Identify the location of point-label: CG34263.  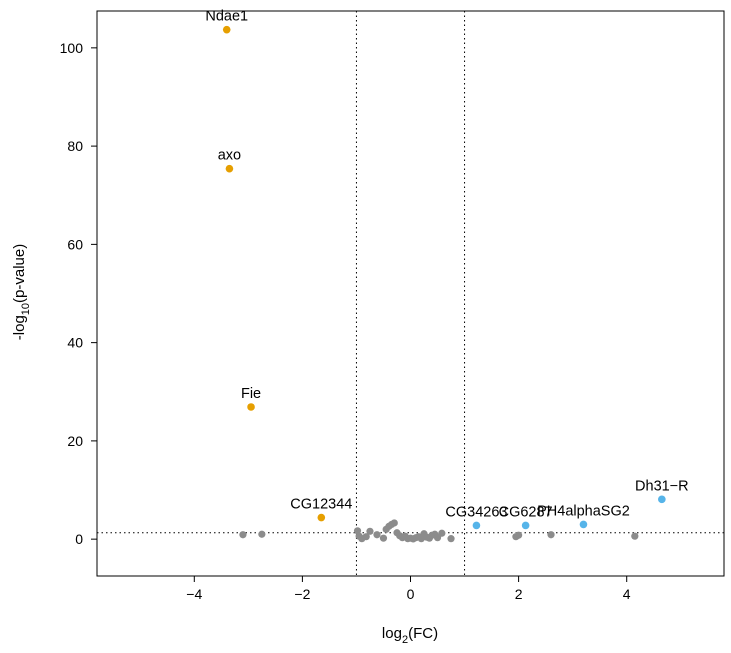
(476, 512).